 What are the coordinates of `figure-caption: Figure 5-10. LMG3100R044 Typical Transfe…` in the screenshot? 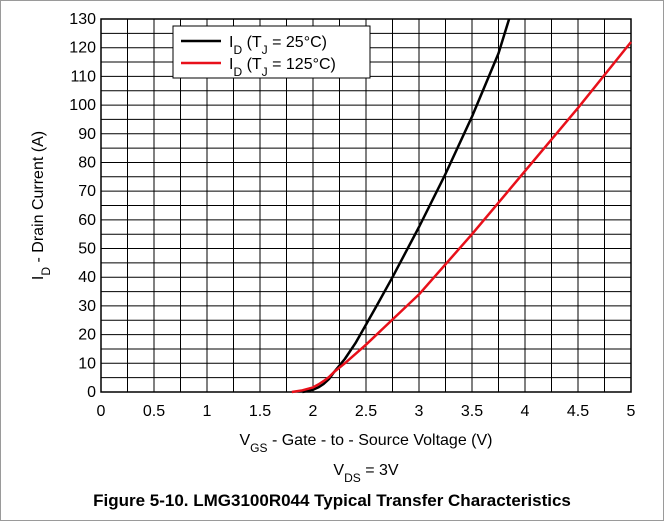 It's located at (332, 500).